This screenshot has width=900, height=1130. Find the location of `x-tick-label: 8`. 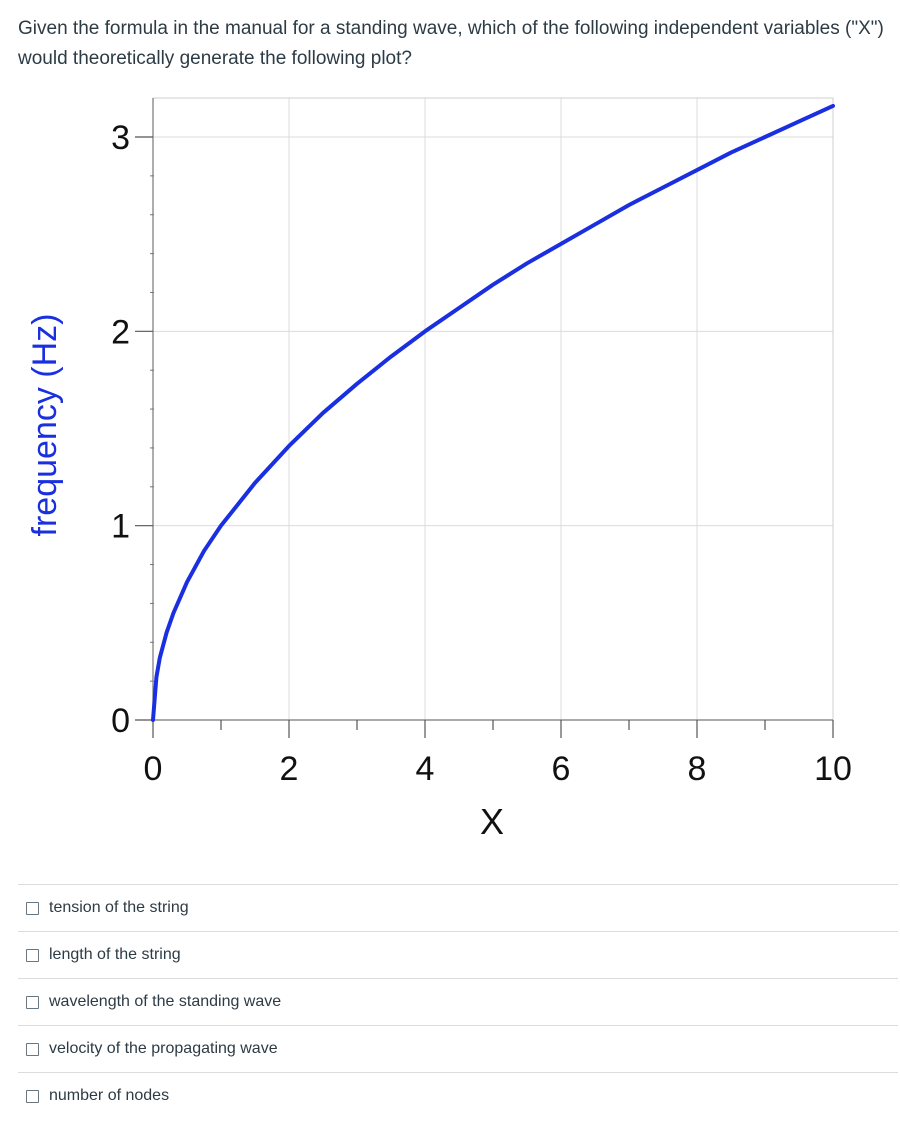

x-tick-label: 8 is located at coordinates (697, 769).